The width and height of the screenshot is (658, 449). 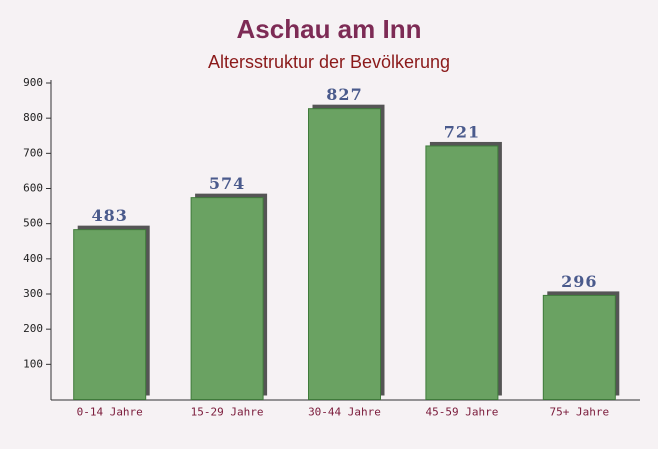 I want to click on y-tick-label: 800, so click(x=33, y=117).